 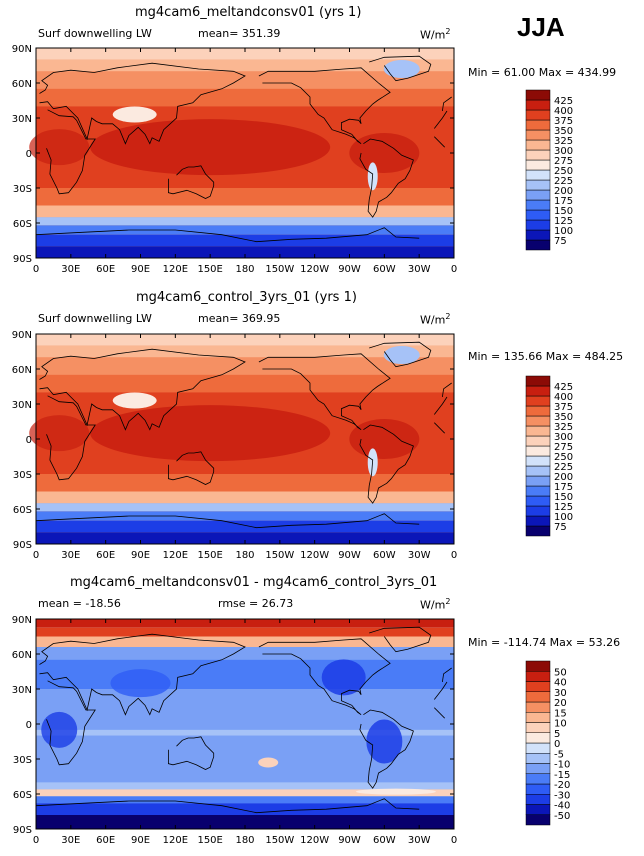 What do you see at coordinates (248, 12) in the screenshot?
I see `panel1-title: mg4cam6_meltandconsv01 (yrs 1)` at bounding box center [248, 12].